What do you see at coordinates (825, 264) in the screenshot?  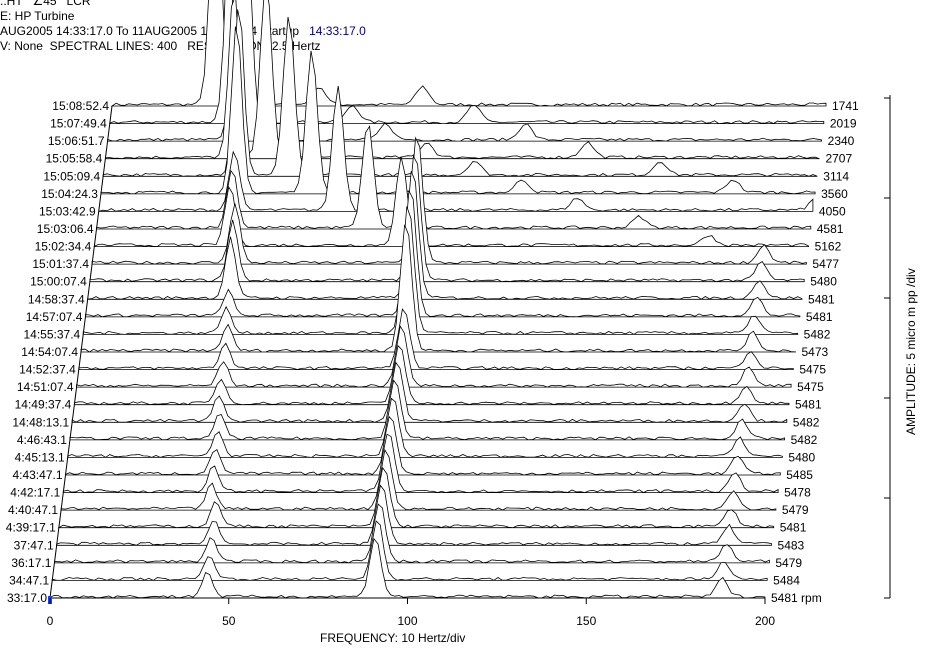 I see `rpm-label: 5477` at bounding box center [825, 264].